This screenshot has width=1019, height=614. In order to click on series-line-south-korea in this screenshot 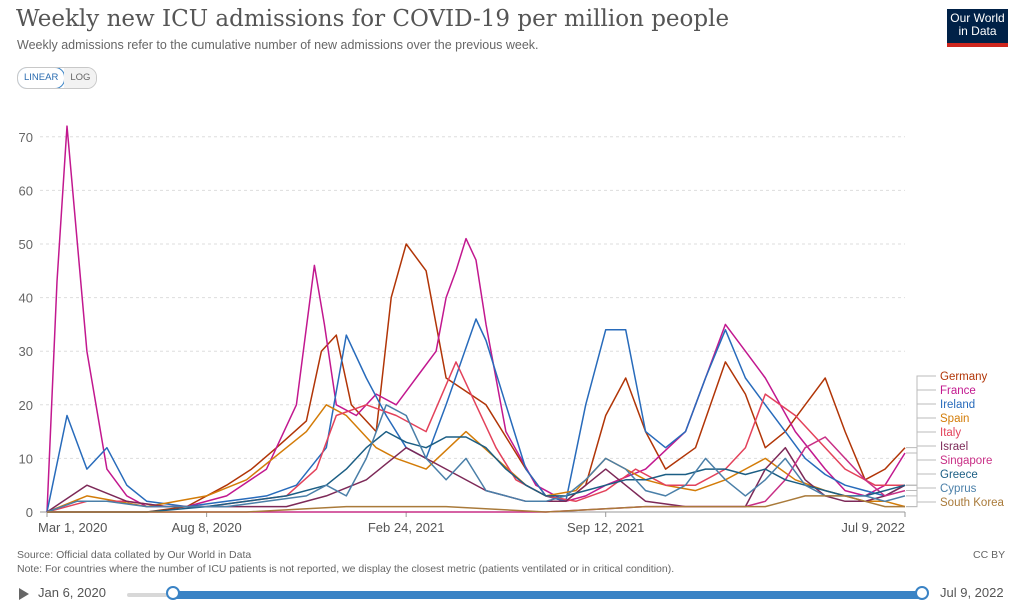, I will do `click(476, 504)`.